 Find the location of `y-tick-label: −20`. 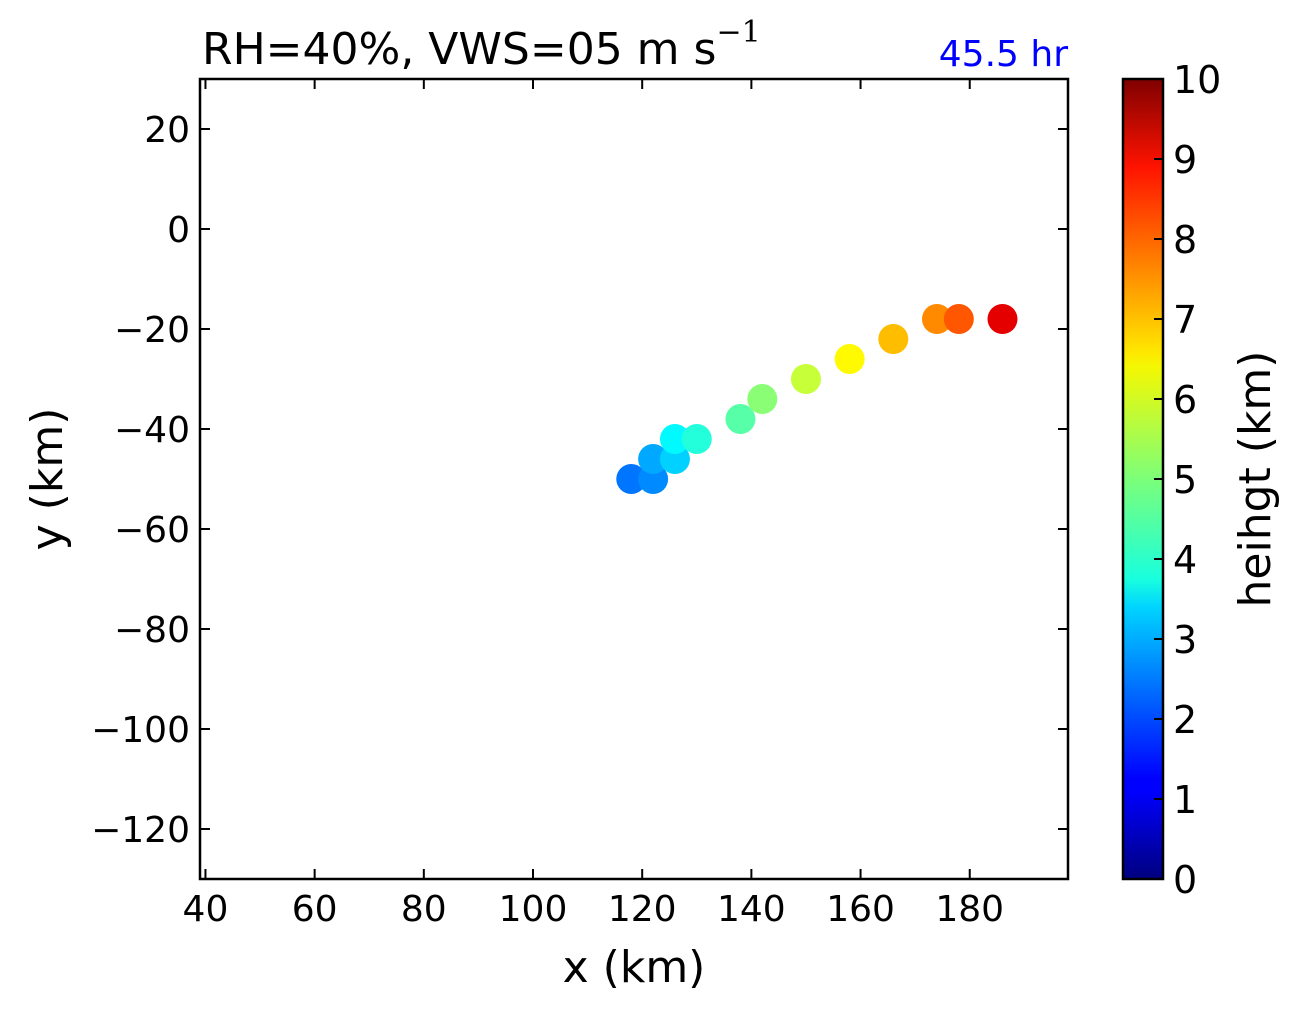

y-tick-label: −20 is located at coordinates (152, 330).